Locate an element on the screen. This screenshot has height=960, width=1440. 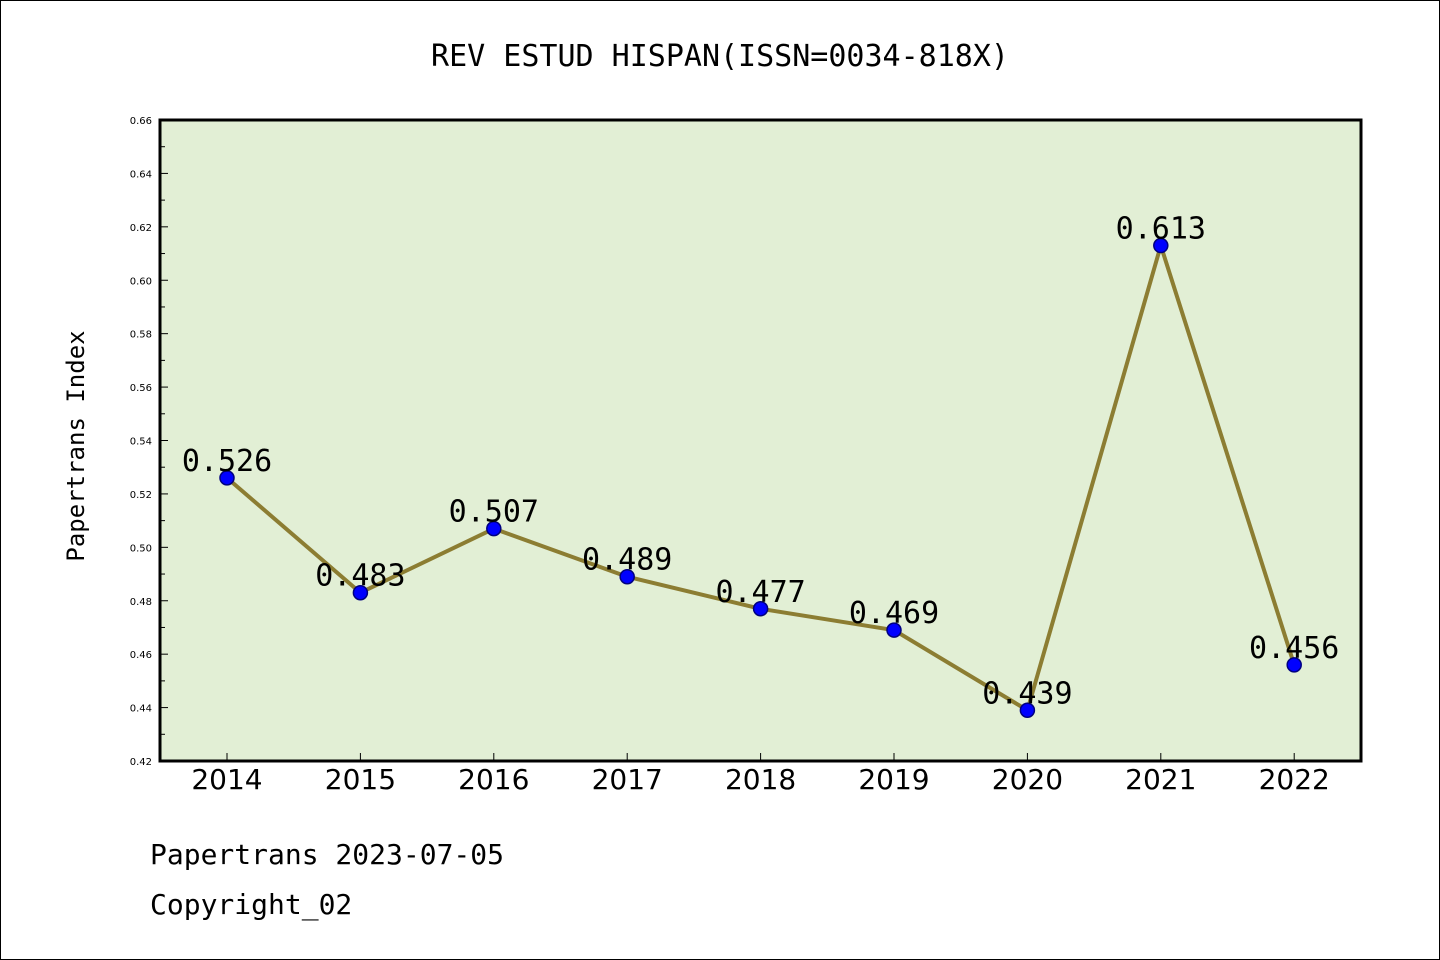
y-tick-label: 0.48 is located at coordinates (141, 602).